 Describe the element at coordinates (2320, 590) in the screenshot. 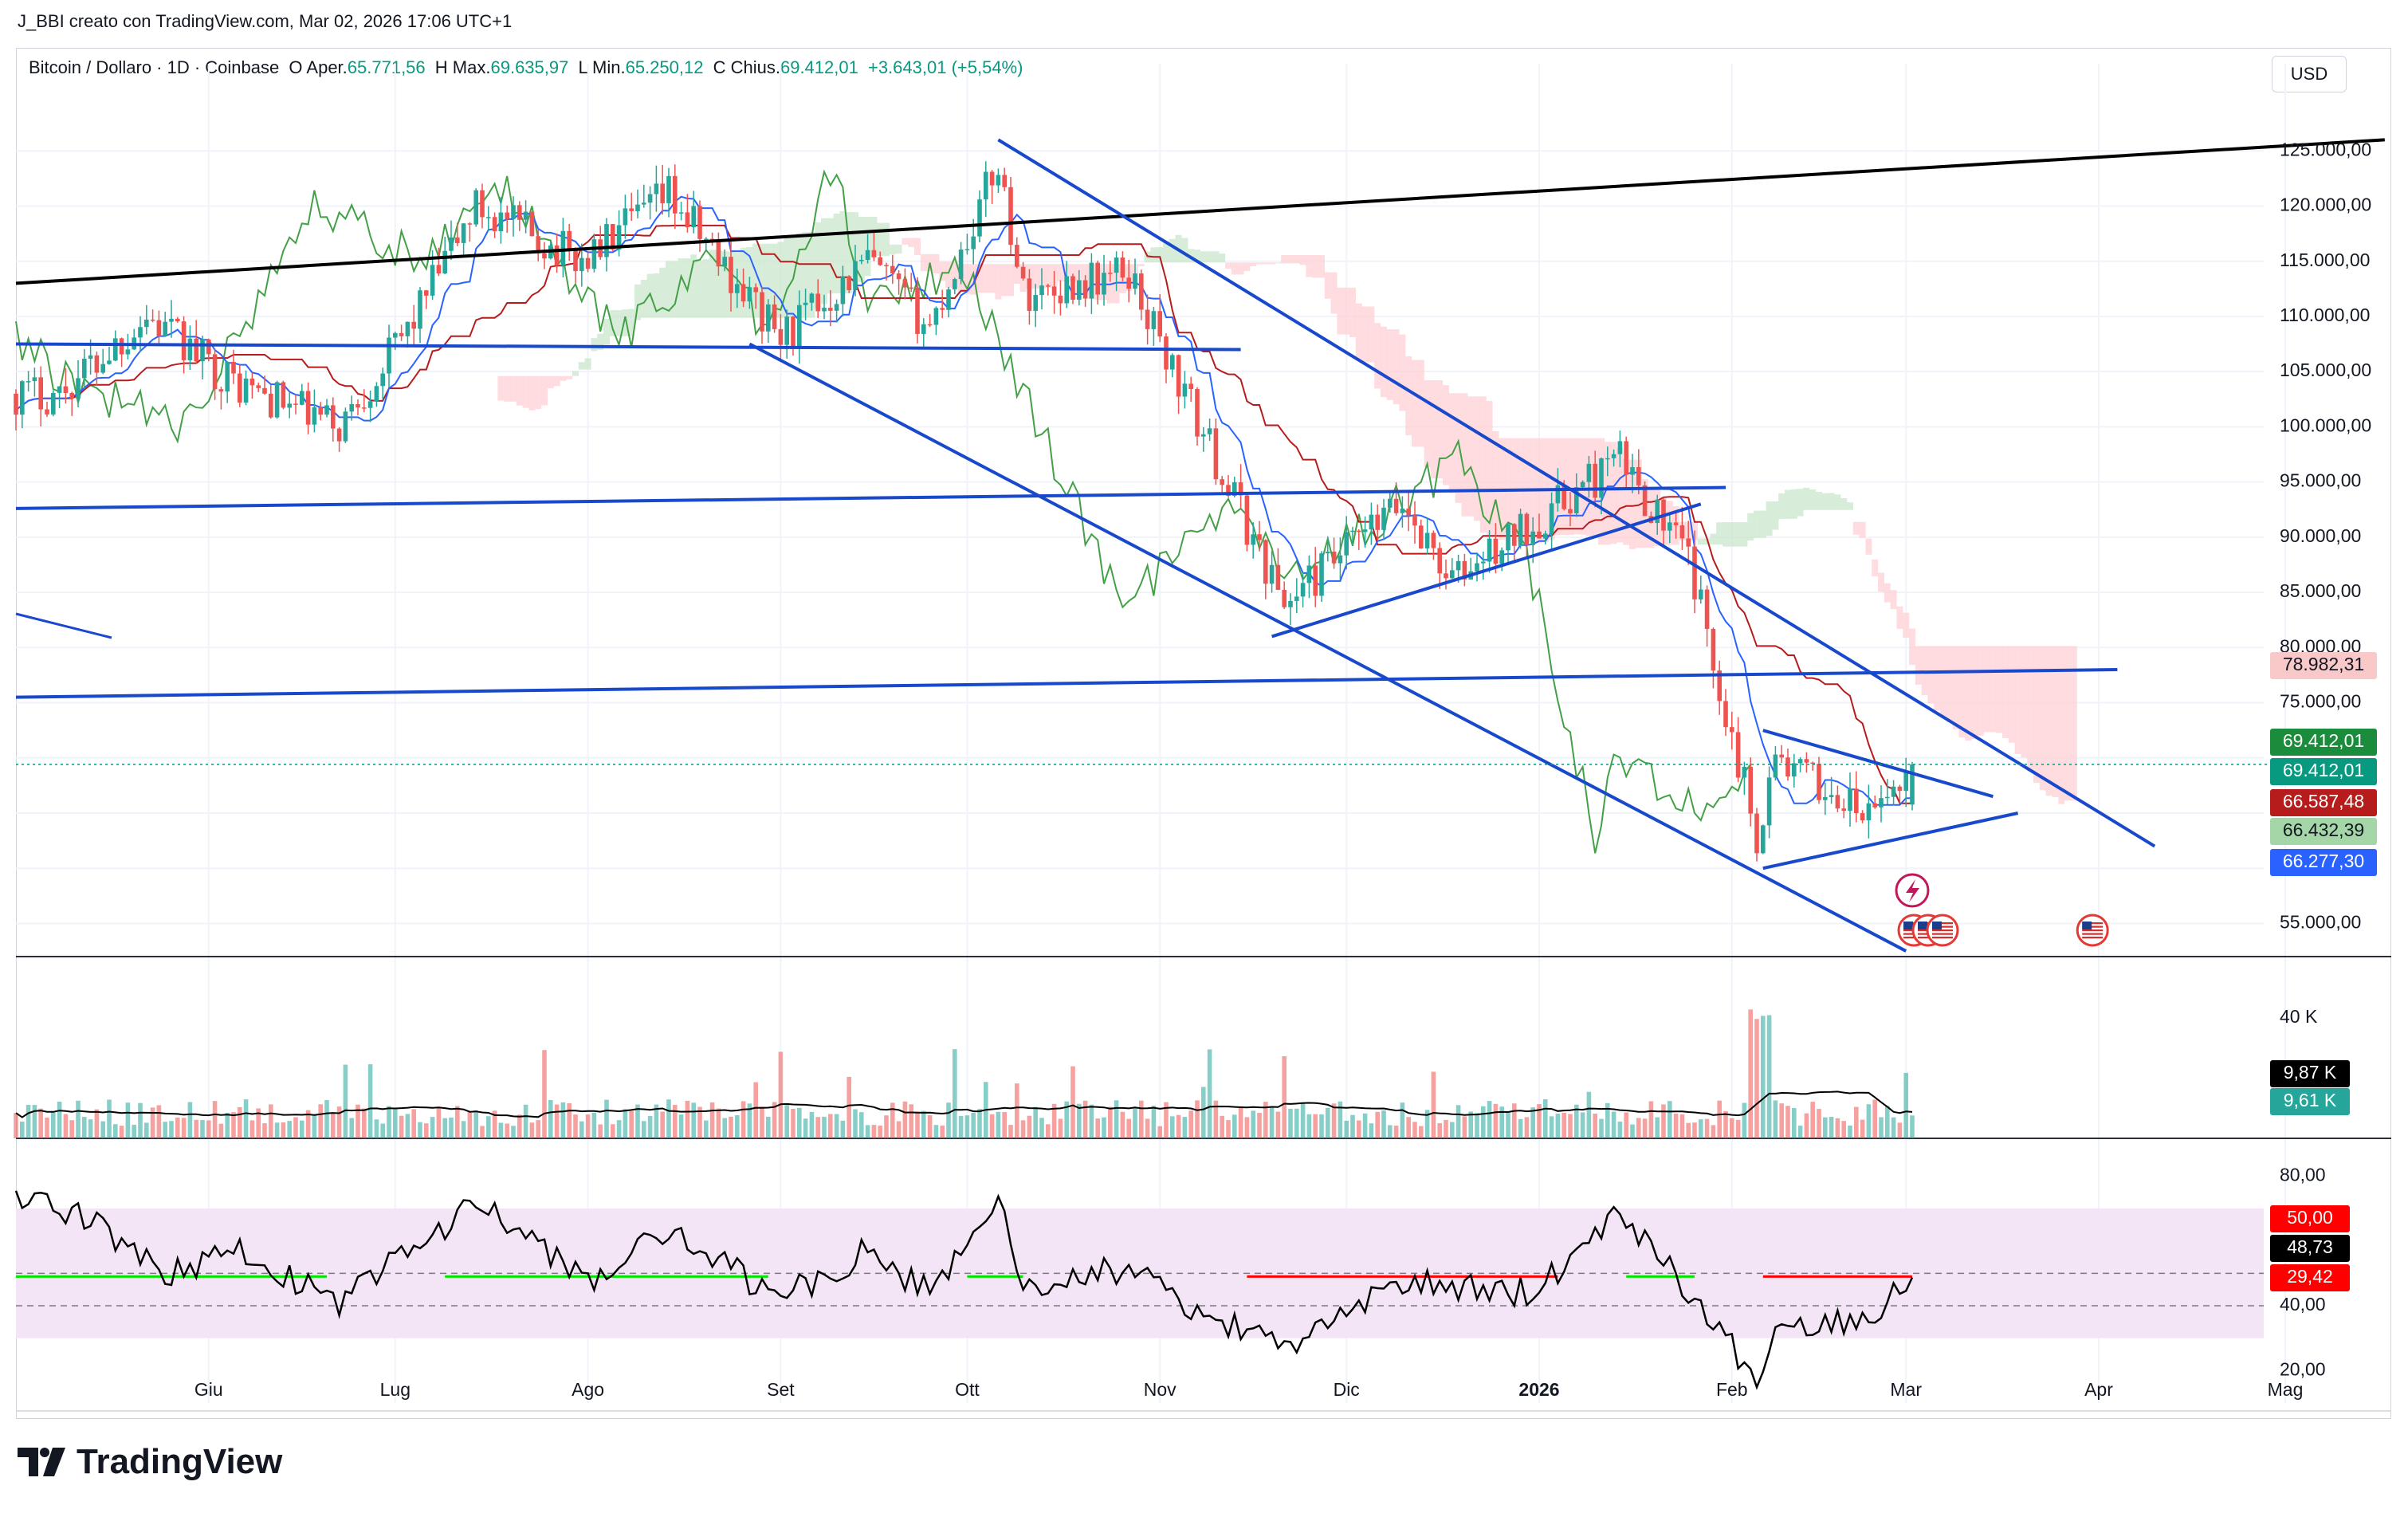

I see `price-tick-label: 85.000,00` at that location.